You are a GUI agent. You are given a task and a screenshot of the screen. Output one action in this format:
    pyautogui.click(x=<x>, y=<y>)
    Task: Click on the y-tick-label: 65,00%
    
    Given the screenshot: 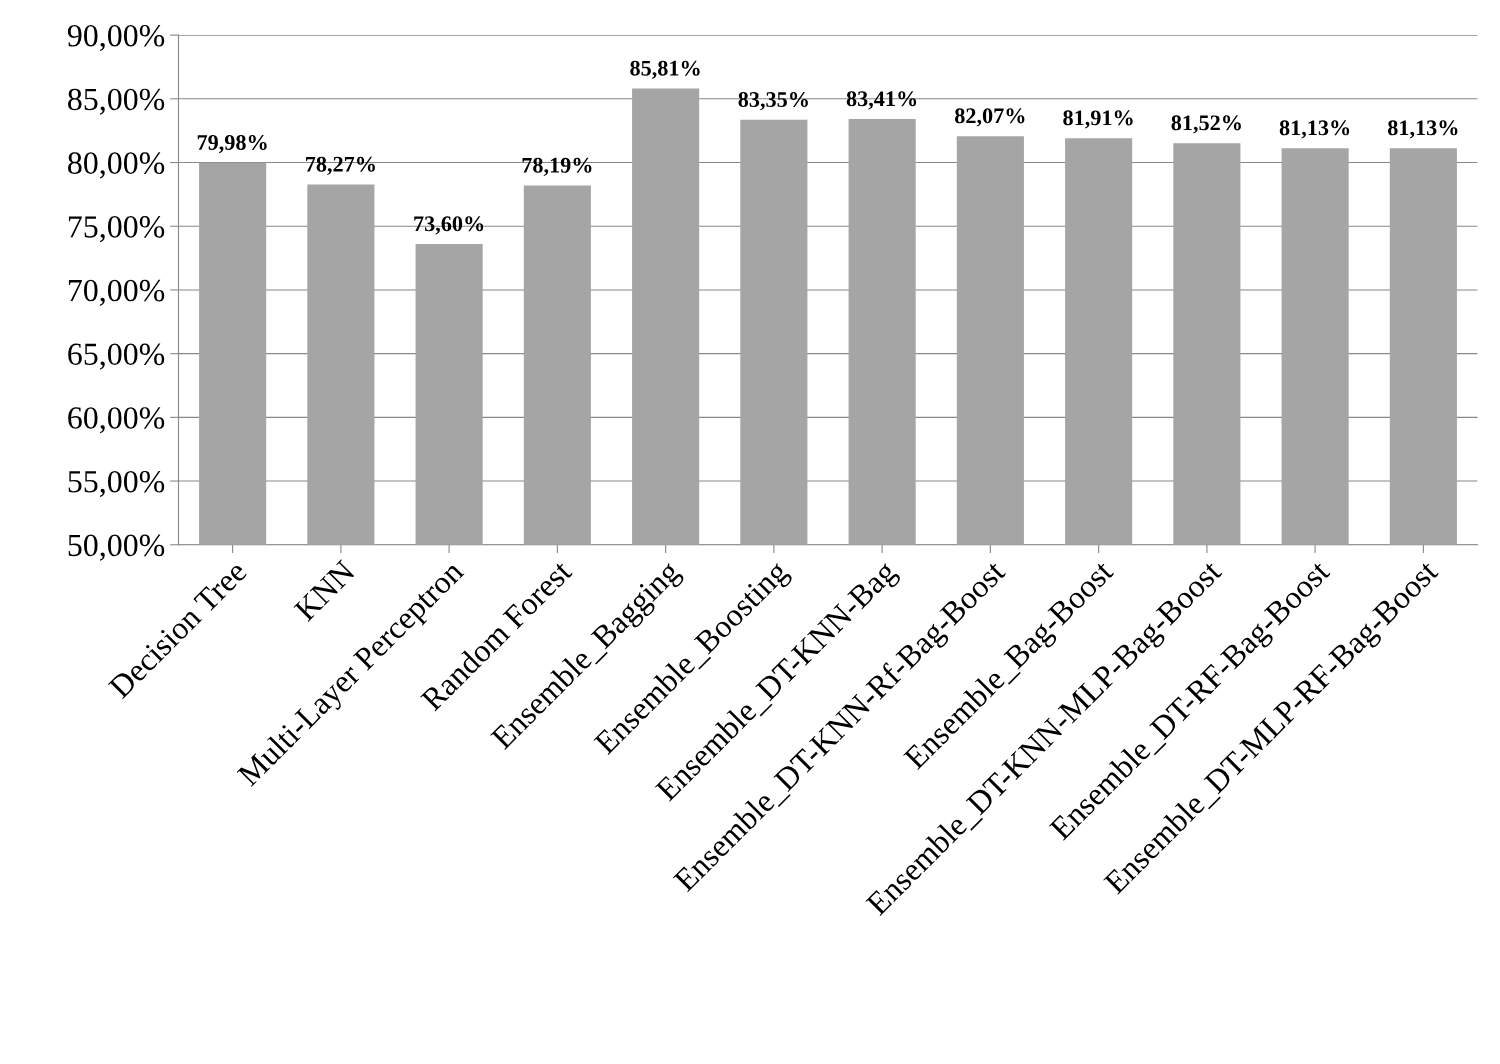 What is the action you would take?
    pyautogui.click(x=116, y=356)
    